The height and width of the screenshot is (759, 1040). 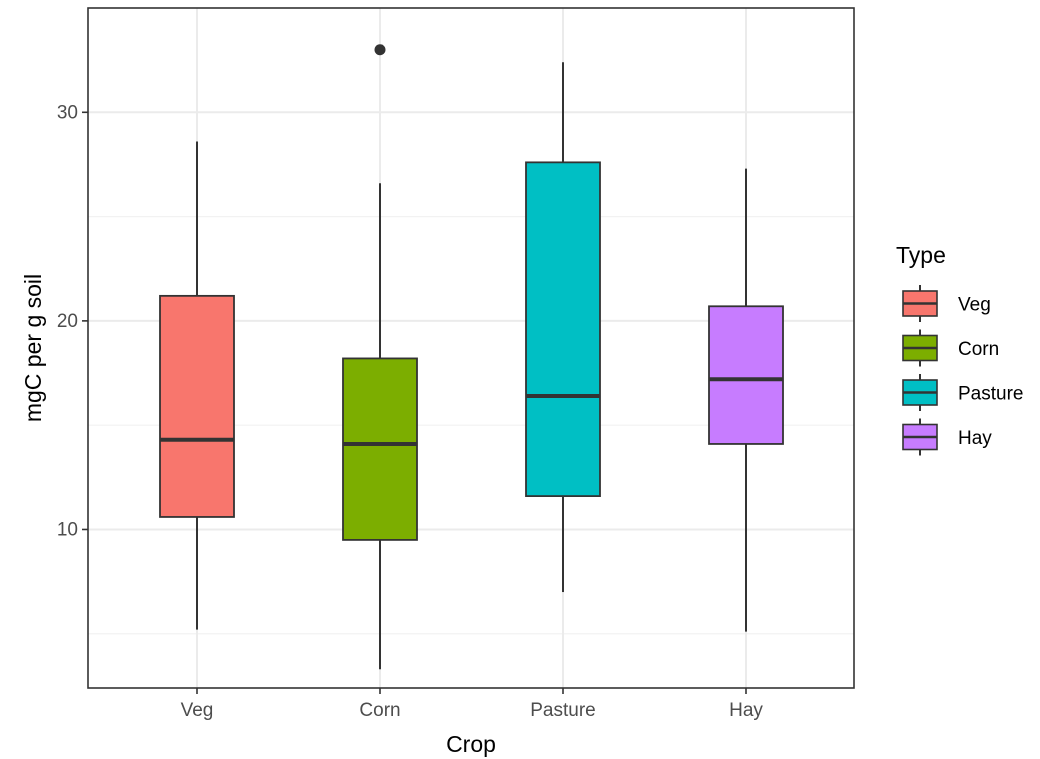 I want to click on legend-item-veg: Veg, so click(x=946, y=303).